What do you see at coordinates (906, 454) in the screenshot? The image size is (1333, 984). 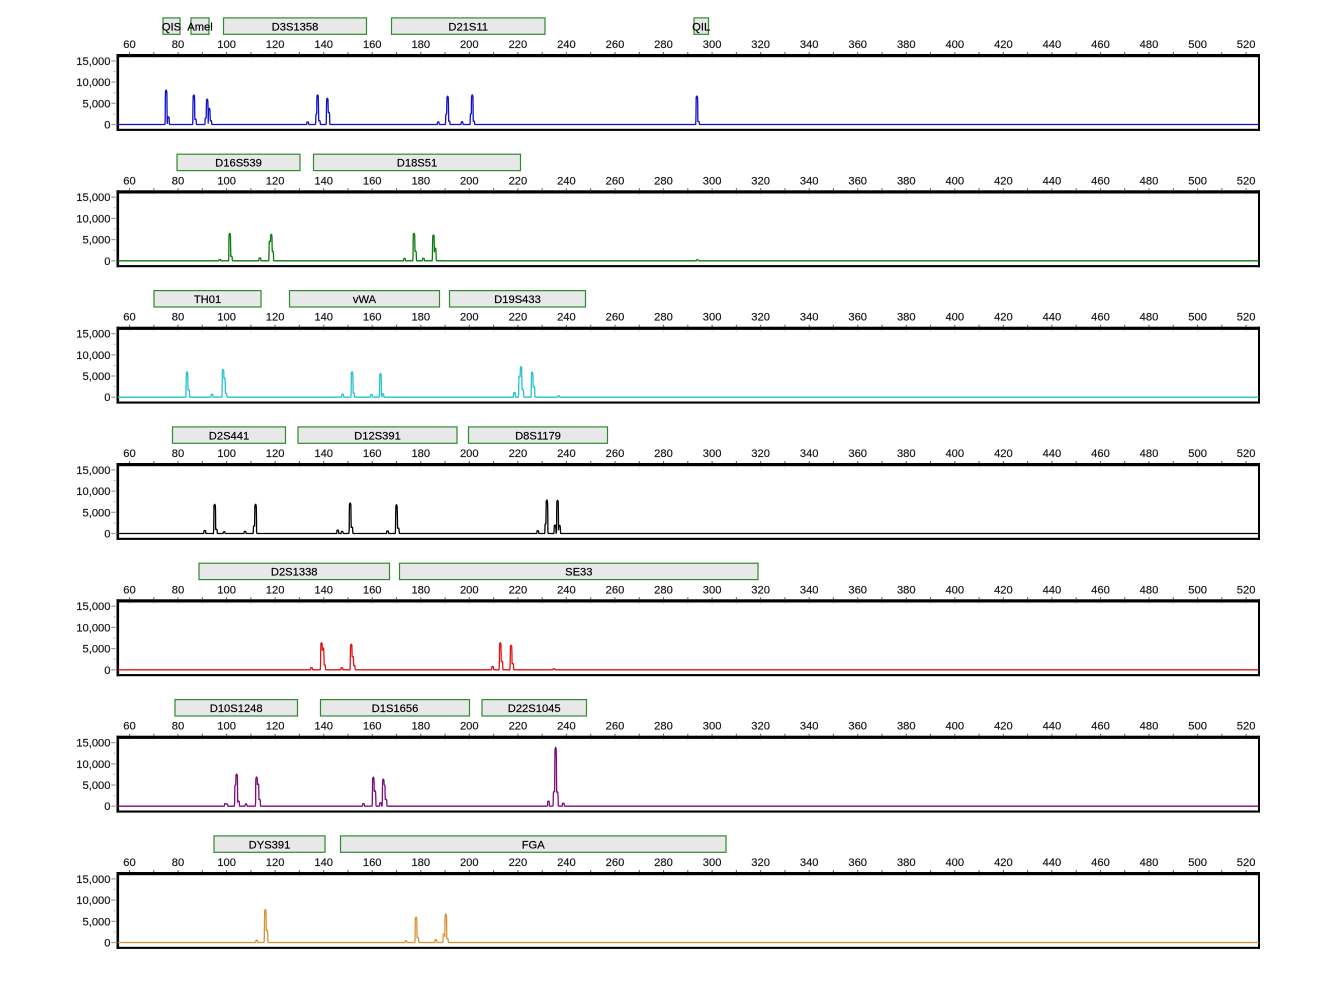 I see `svg-text: 380` at bounding box center [906, 454].